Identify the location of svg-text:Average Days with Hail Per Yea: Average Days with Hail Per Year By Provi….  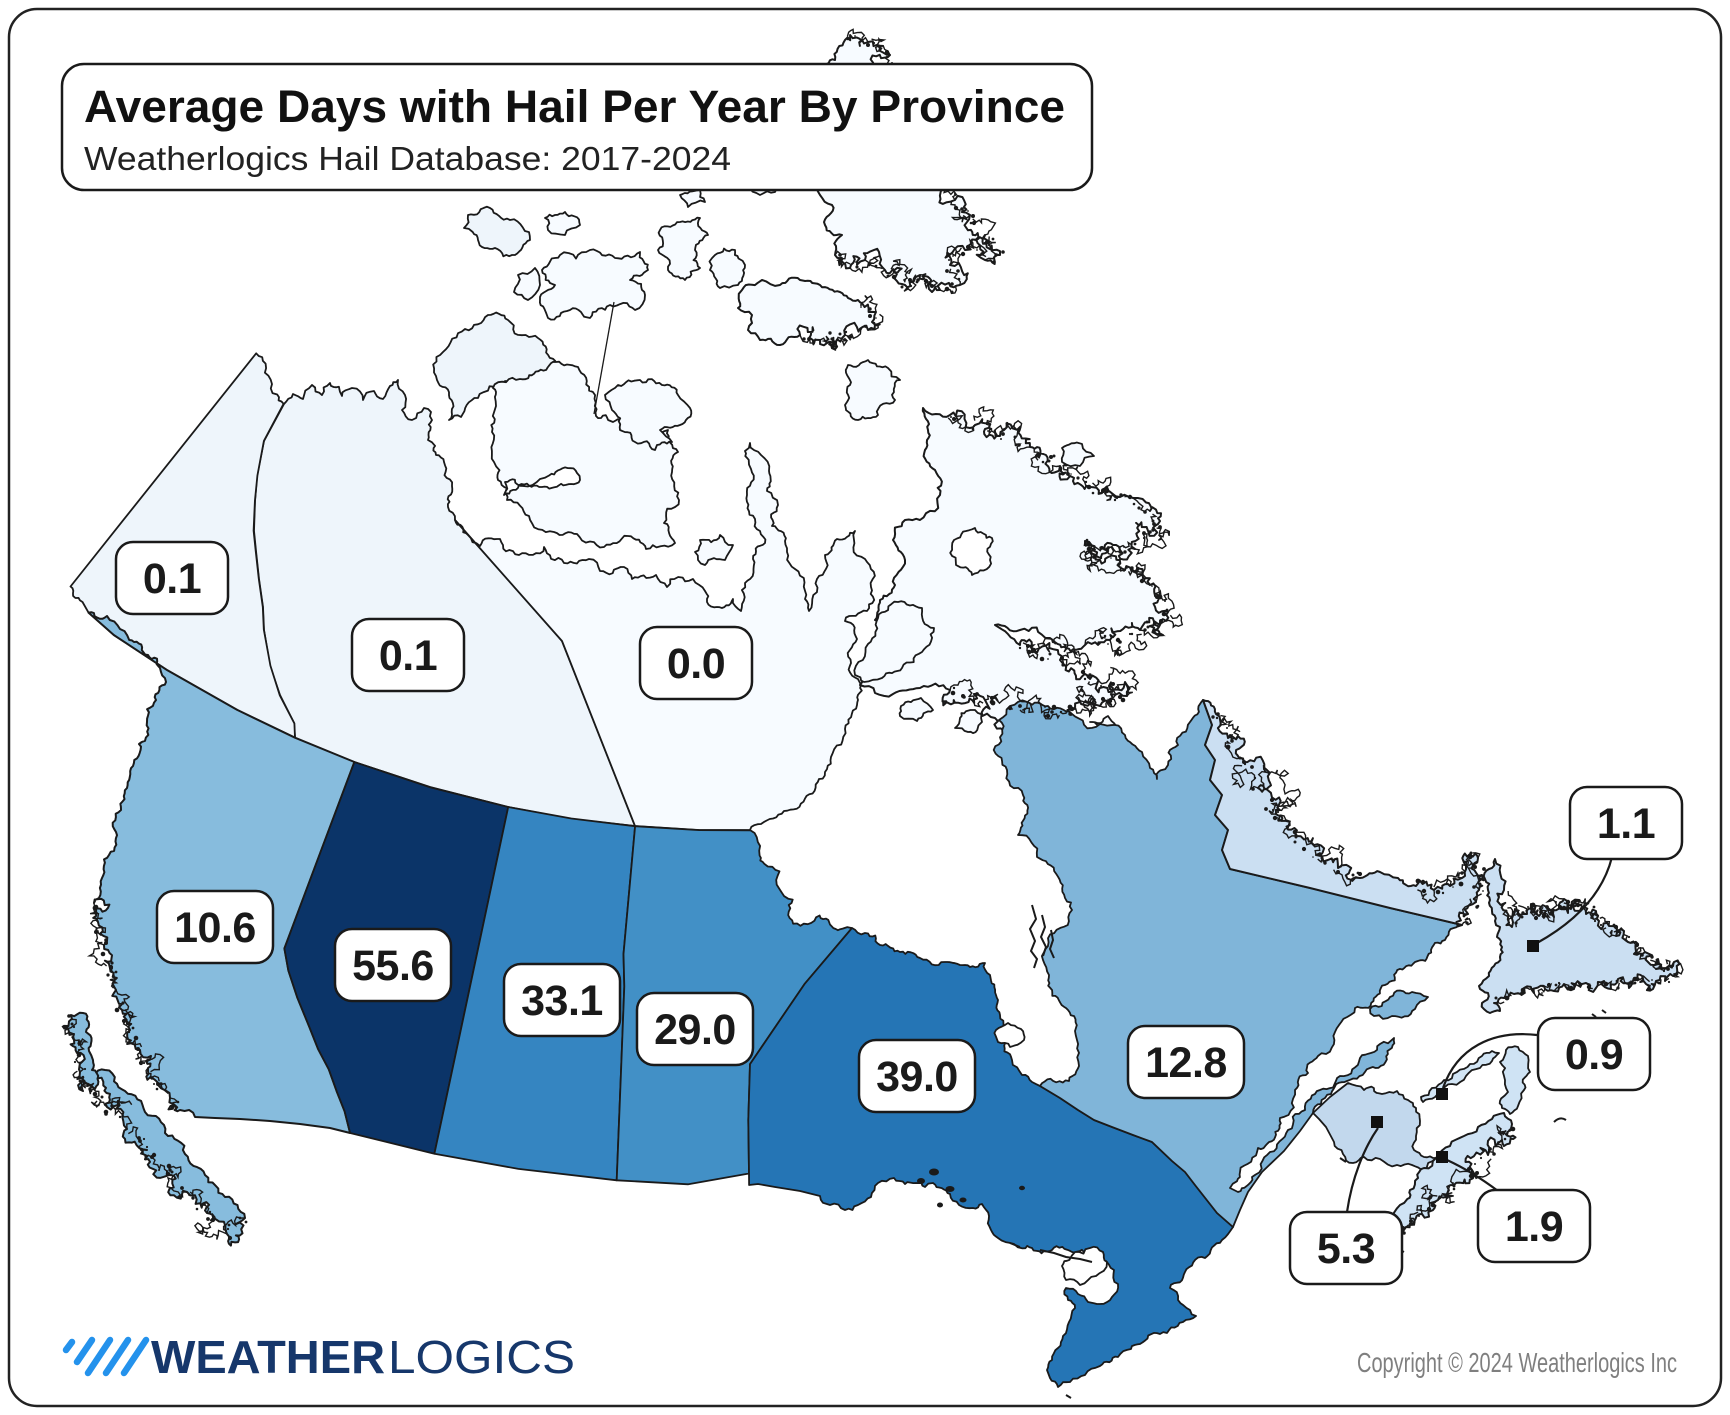
(574, 106).